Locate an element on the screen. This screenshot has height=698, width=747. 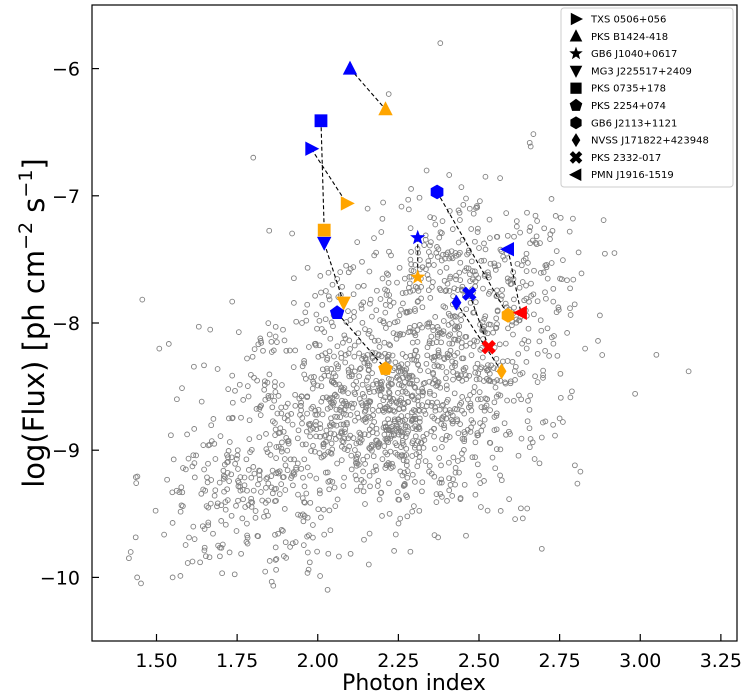
source-markers-layer is located at coordinates (416, 220).